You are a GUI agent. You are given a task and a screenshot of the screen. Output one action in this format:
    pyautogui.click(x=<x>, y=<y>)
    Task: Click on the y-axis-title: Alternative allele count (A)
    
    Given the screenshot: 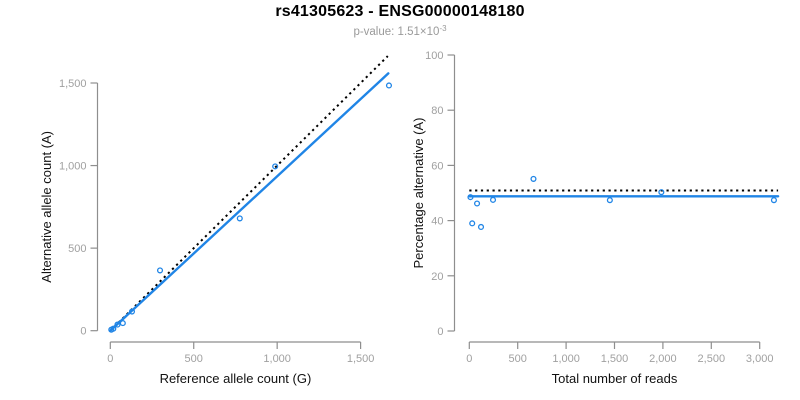 What is the action you would take?
    pyautogui.click(x=46, y=207)
    